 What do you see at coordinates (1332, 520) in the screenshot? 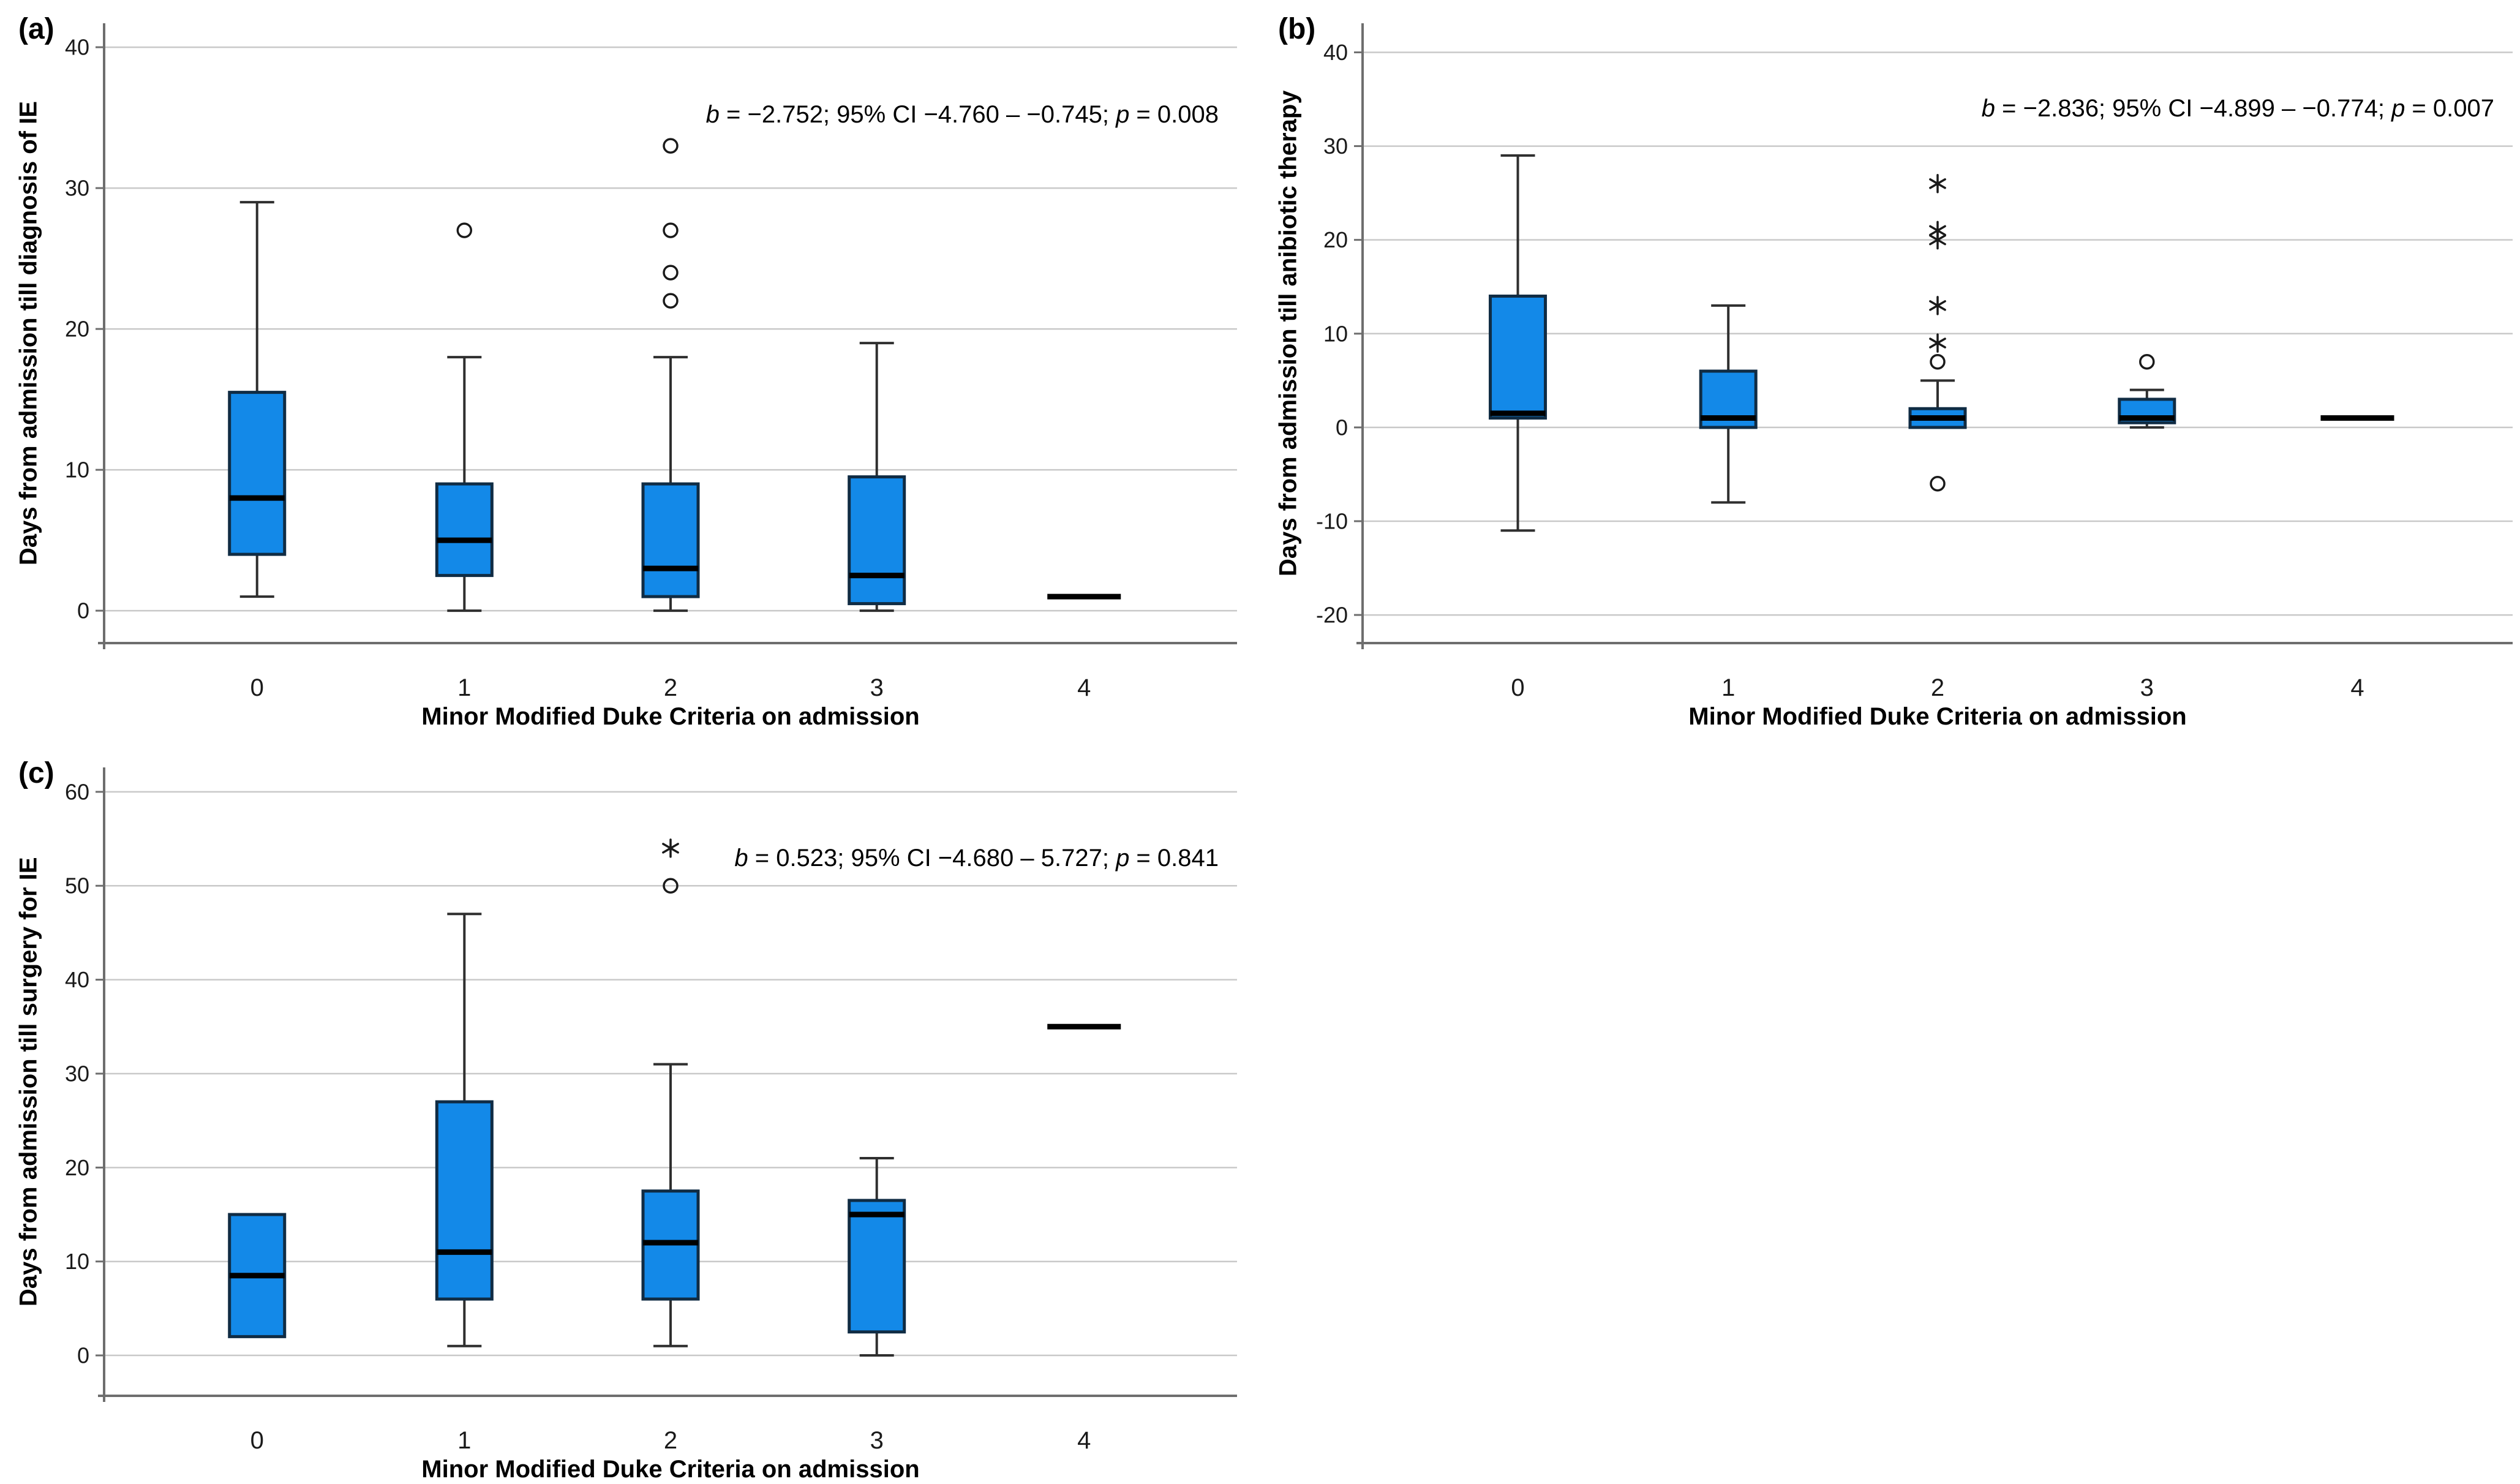
I see `svg-text: -10` at bounding box center [1332, 520].